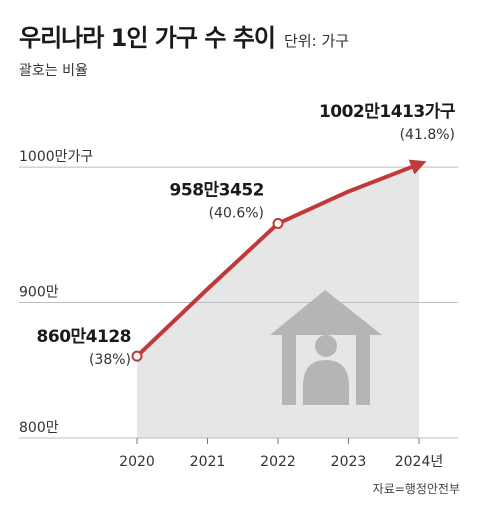 The width and height of the screenshot is (480, 510). What do you see at coordinates (39, 428) in the screenshot?
I see `y-tick-label: 800만` at bounding box center [39, 428].